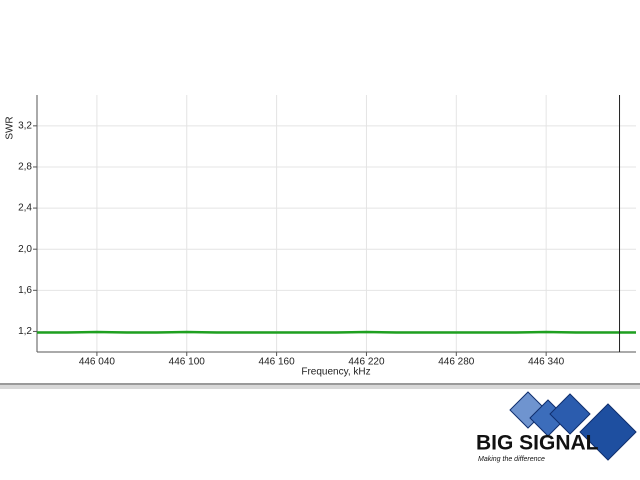  Describe the element at coordinates (277, 362) in the screenshot. I see `x-tick-label: 446 160` at that location.